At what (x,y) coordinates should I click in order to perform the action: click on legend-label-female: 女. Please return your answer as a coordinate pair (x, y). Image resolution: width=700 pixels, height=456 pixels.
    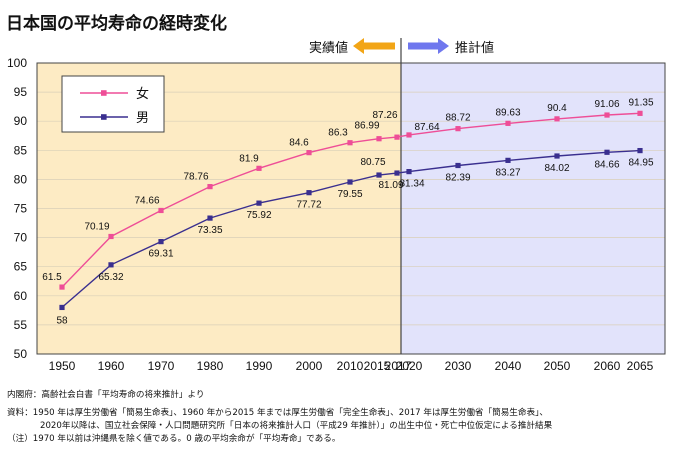
    Looking at the image, I should click on (142, 94).